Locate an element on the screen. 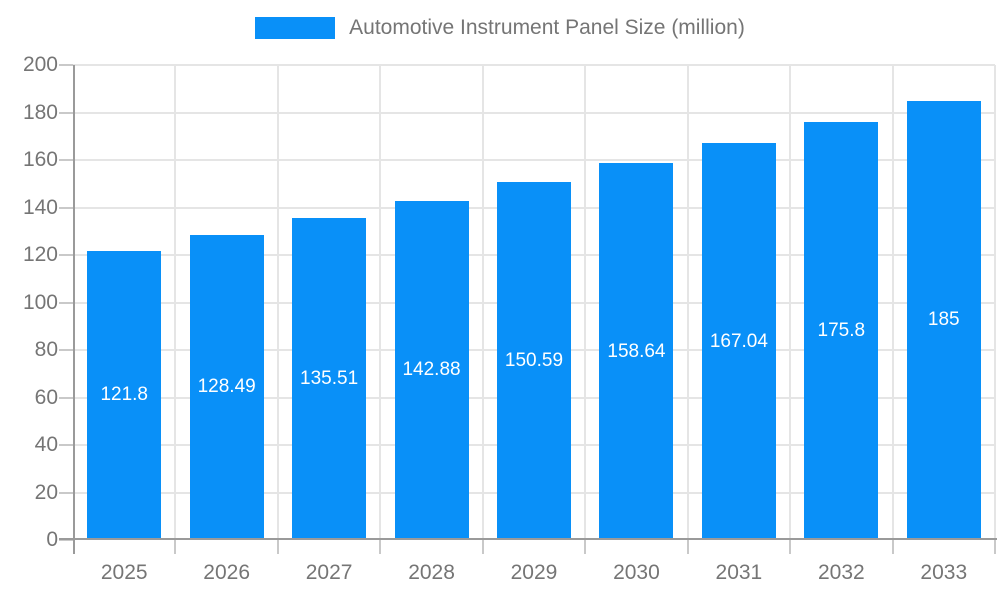  bar-value-label: 175.8 is located at coordinates (841, 331).